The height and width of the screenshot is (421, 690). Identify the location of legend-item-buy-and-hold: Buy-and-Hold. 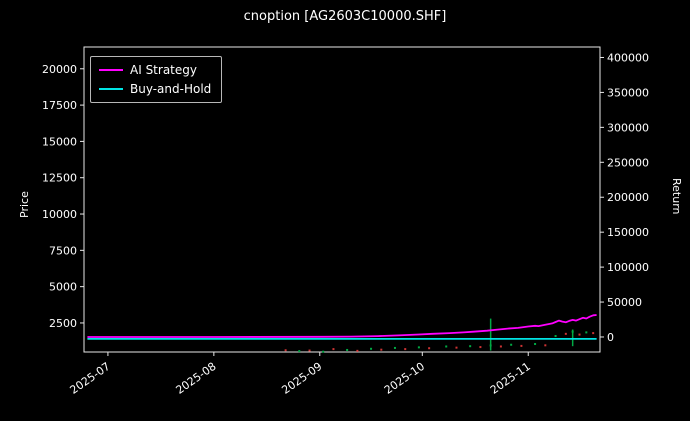
(155, 89).